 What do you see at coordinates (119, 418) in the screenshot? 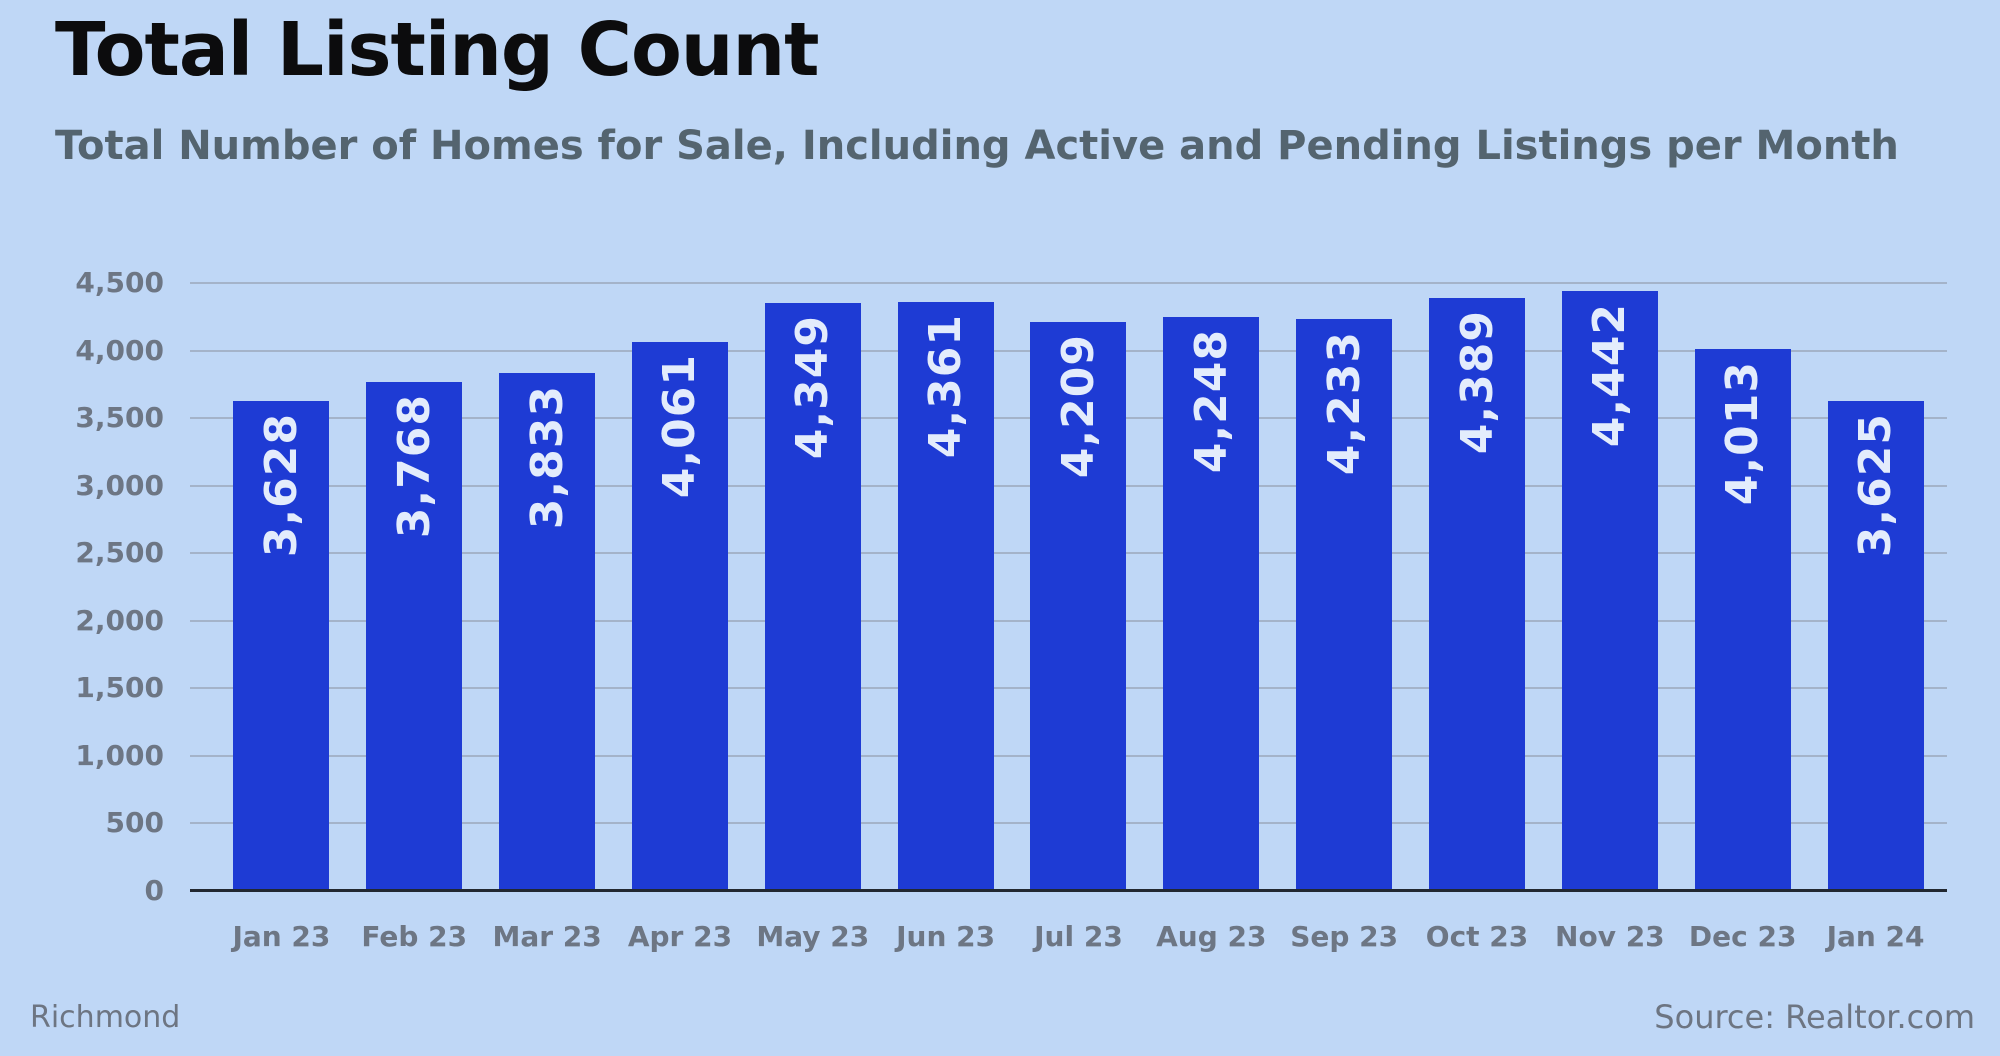
I see `y-axis-tick-label: 3,500` at bounding box center [119, 418].